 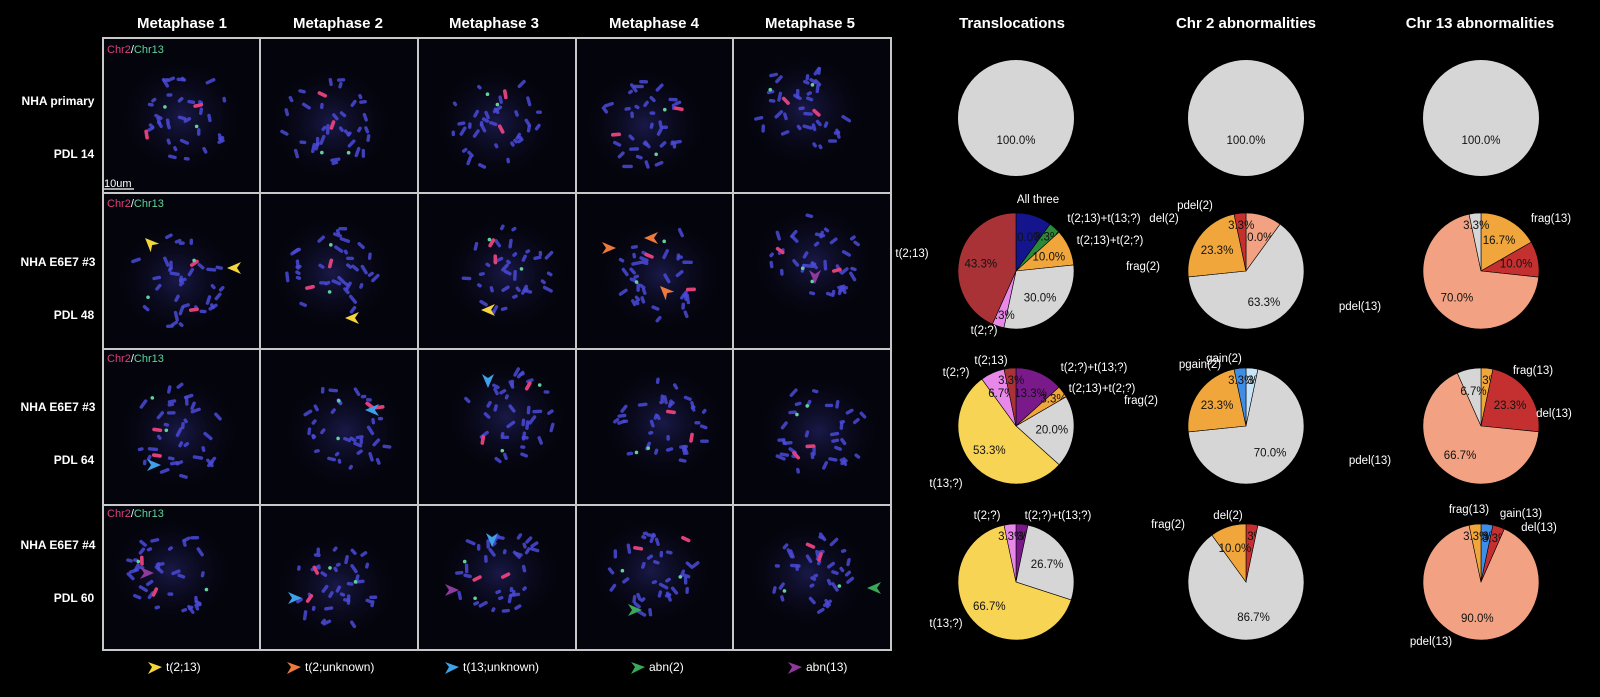 I want to click on pie-percent-label: 10.0%, so click(x=1027, y=238).